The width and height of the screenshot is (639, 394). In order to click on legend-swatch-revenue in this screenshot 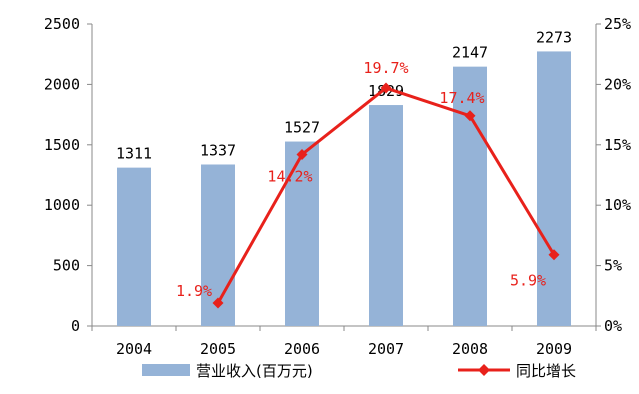, I will do `click(166, 370)`.